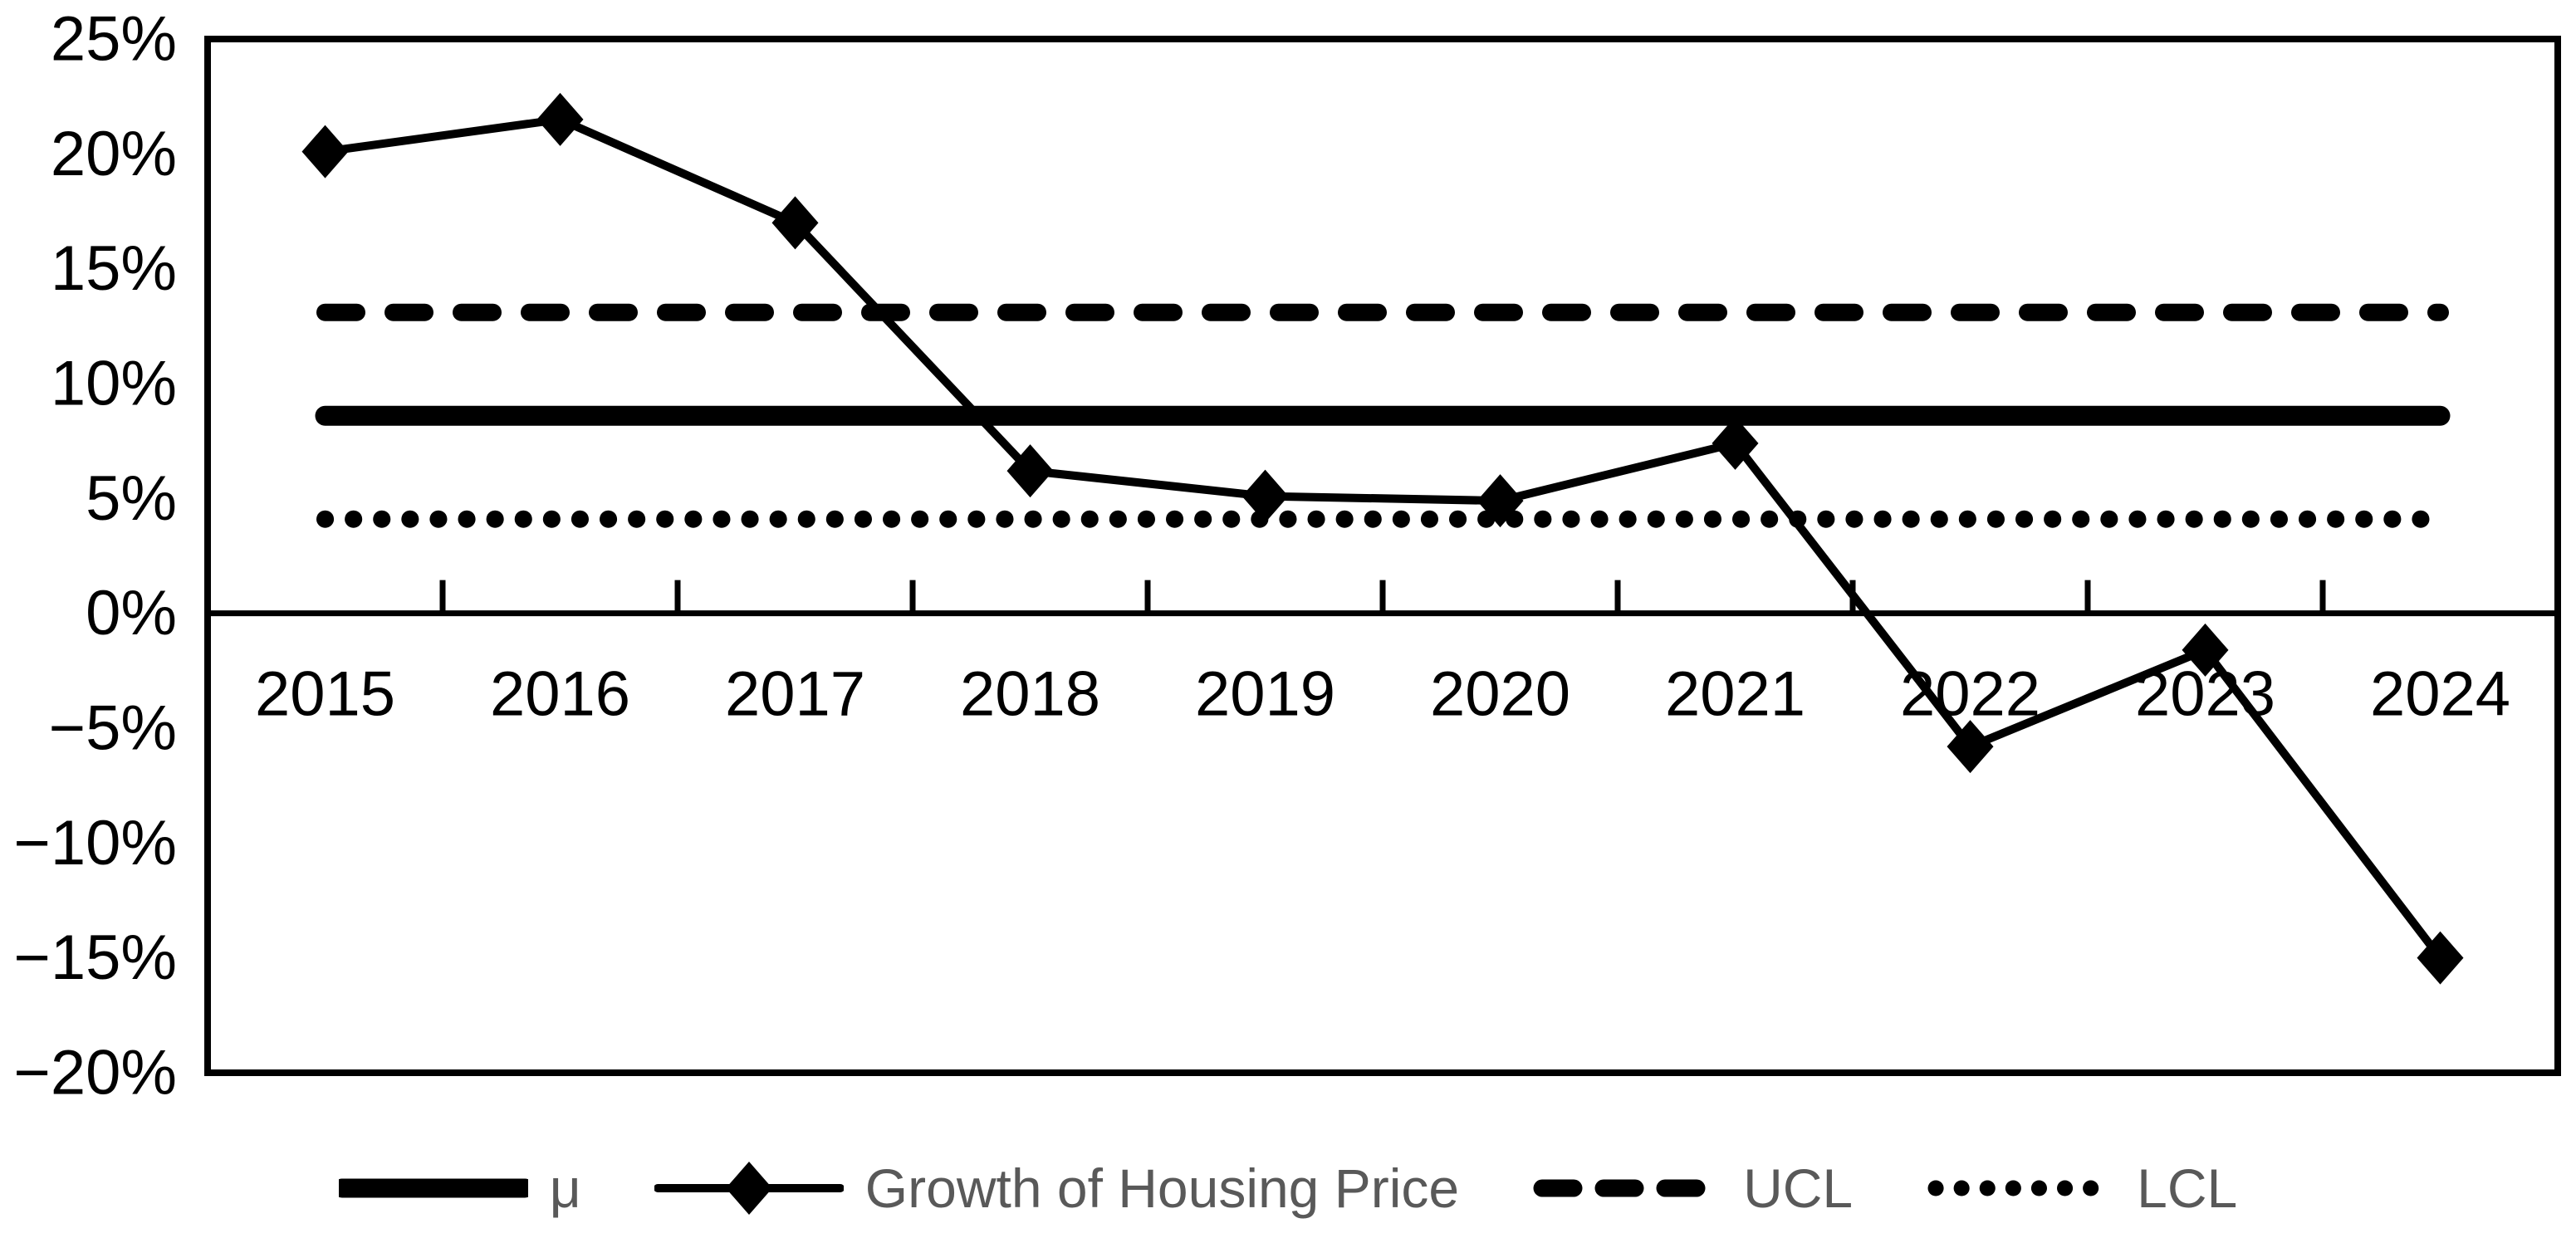 The width and height of the screenshot is (2576, 1238). What do you see at coordinates (560, 119) in the screenshot?
I see `data-point-marker-2016` at bounding box center [560, 119].